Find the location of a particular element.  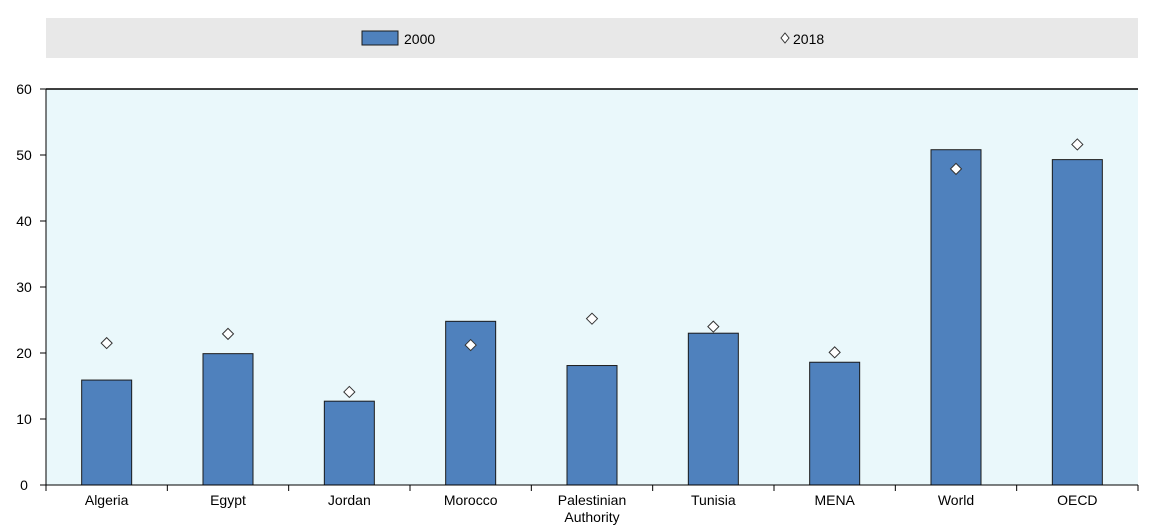

x-tick-label-line: Jordan is located at coordinates (349, 500).